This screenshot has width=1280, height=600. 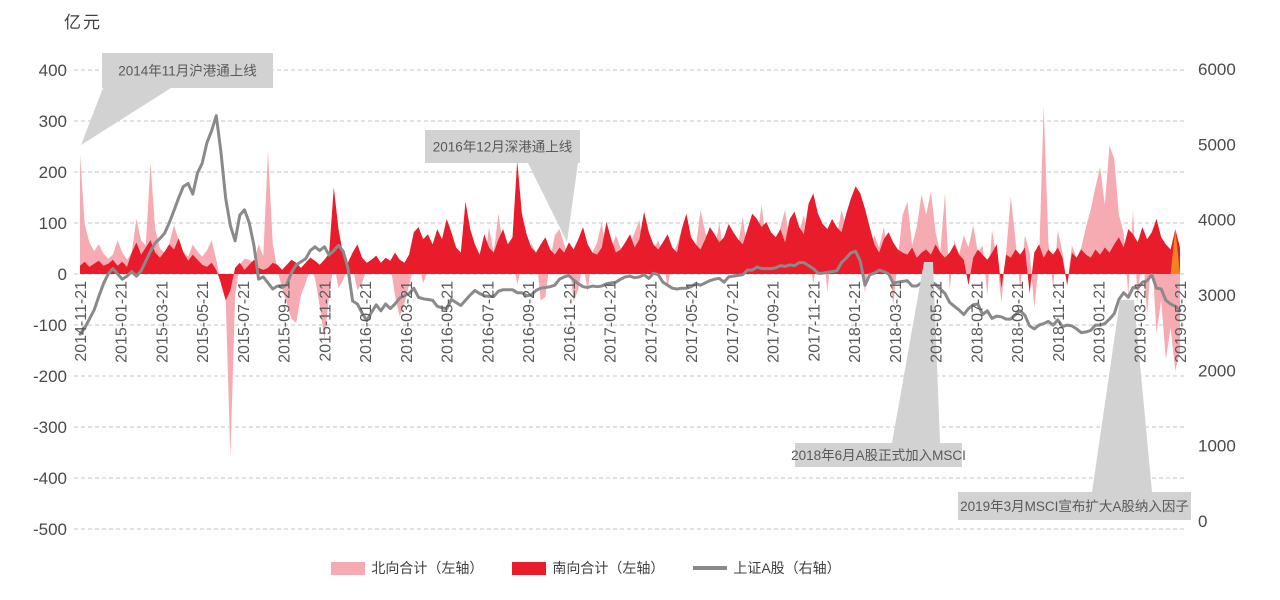 I want to click on x-axis-tick-label: 2014-11-21, so click(x=81, y=321).